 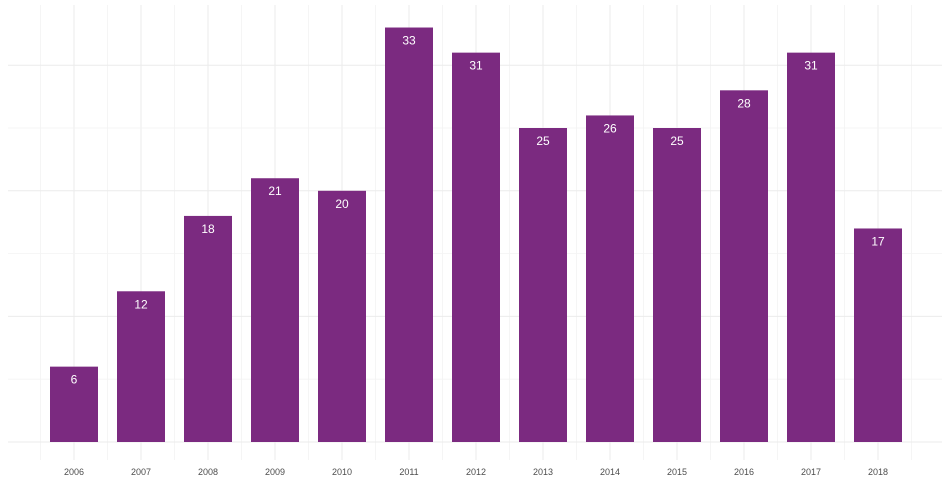 I want to click on bar-2017, so click(x=811, y=247).